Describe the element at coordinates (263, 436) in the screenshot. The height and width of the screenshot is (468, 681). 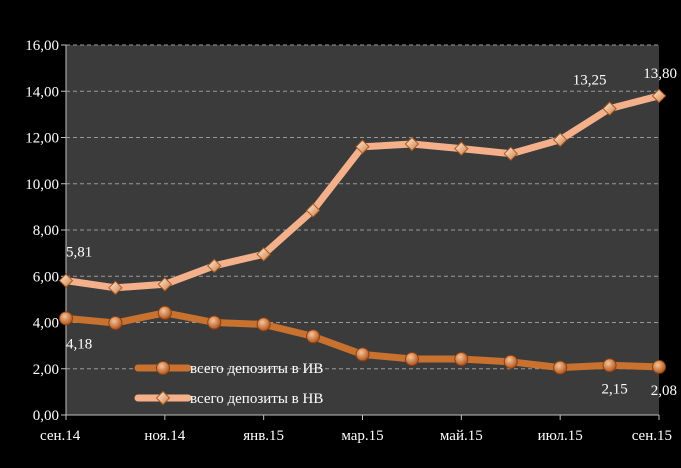
I see `x-tick-label: янв.15` at that location.